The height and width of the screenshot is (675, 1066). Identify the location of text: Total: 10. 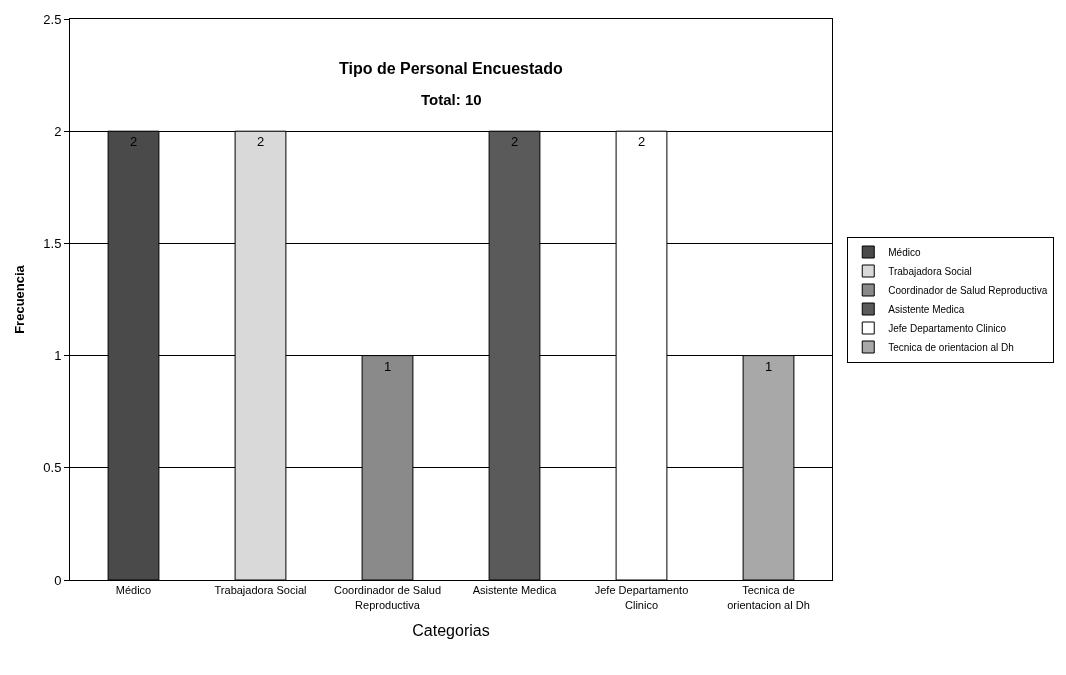
(451, 99).